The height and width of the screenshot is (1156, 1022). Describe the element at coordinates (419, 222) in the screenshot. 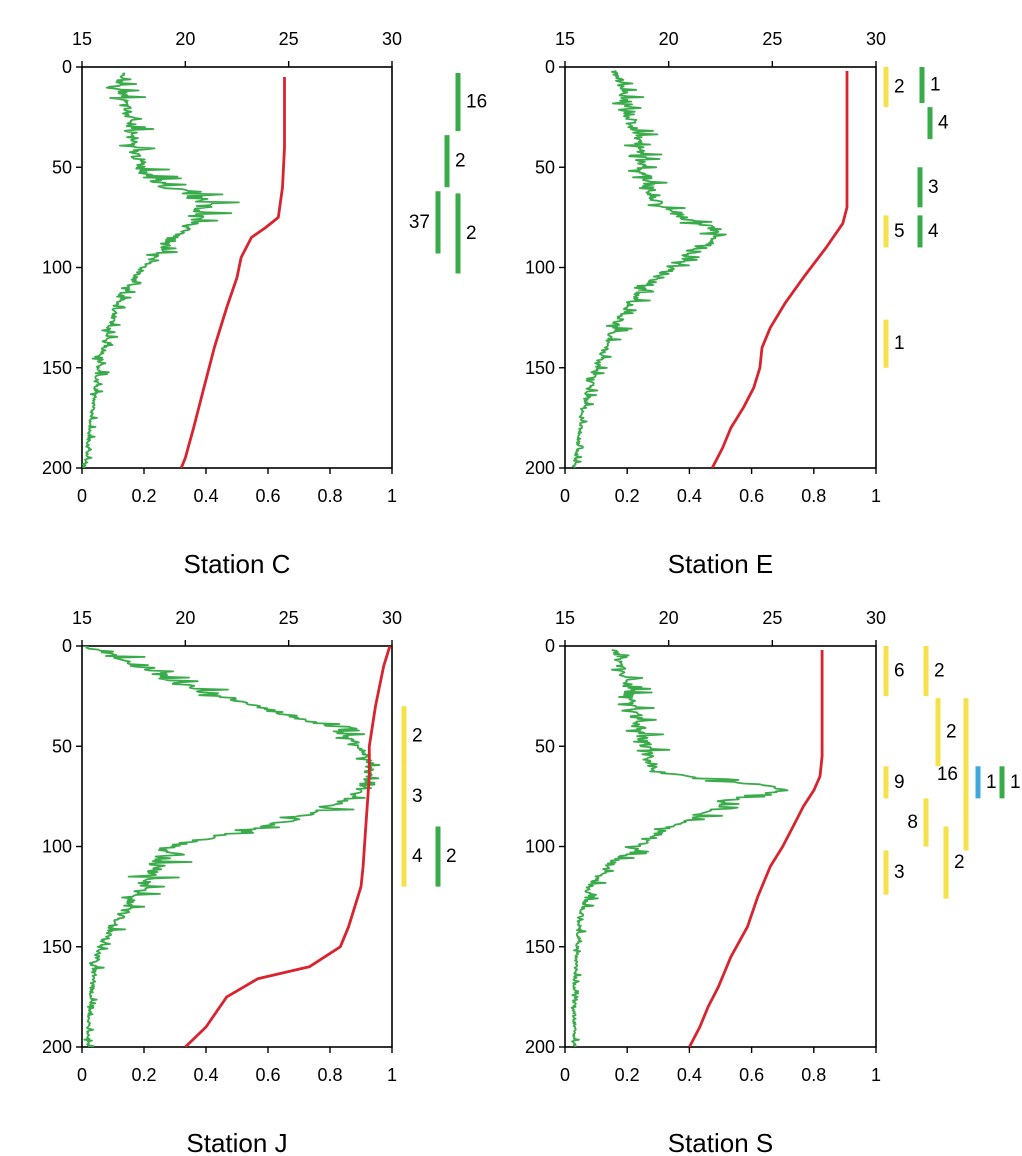

I see `depth-range-label: 37` at that location.